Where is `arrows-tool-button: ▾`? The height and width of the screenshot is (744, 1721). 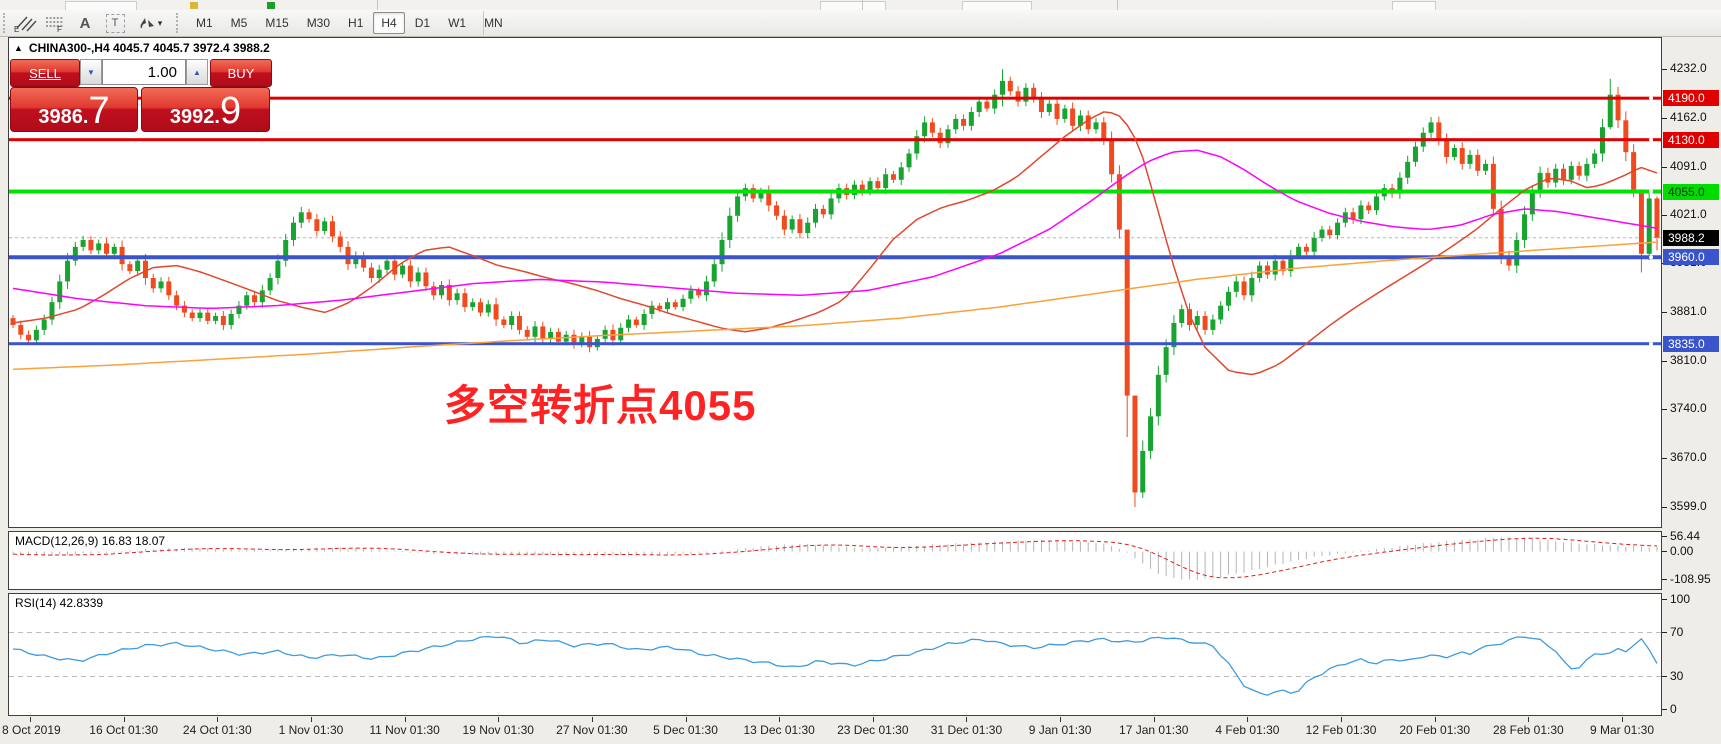
arrows-tool-button: ▾ is located at coordinates (149, 23).